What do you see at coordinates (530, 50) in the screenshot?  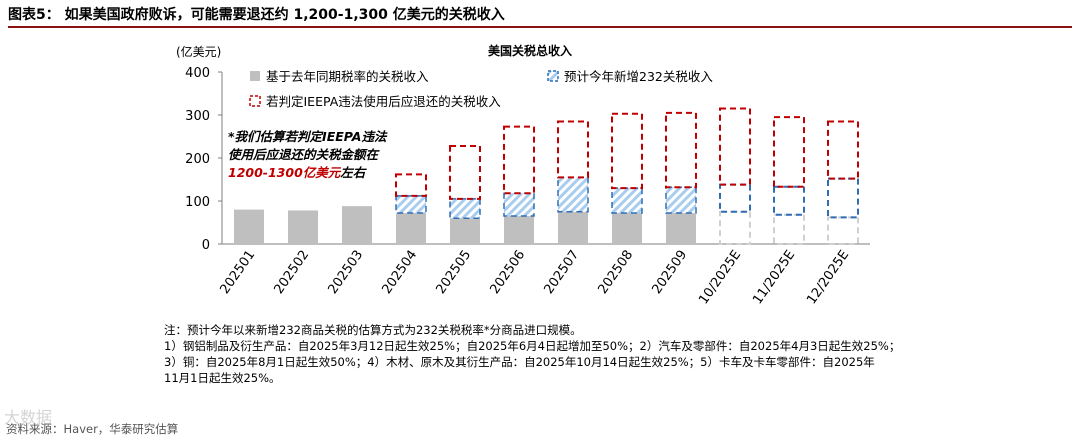 I see `chart-title: 美国关税总收入` at bounding box center [530, 50].